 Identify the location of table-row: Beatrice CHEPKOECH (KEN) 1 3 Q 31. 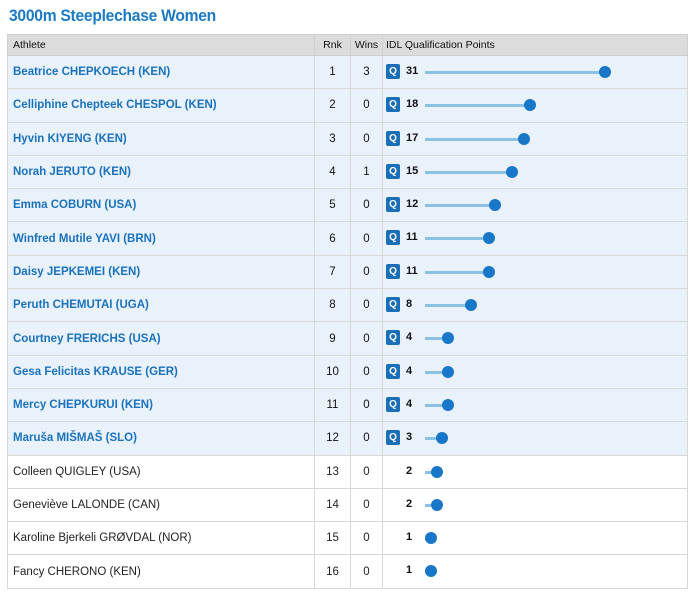
(347, 72).